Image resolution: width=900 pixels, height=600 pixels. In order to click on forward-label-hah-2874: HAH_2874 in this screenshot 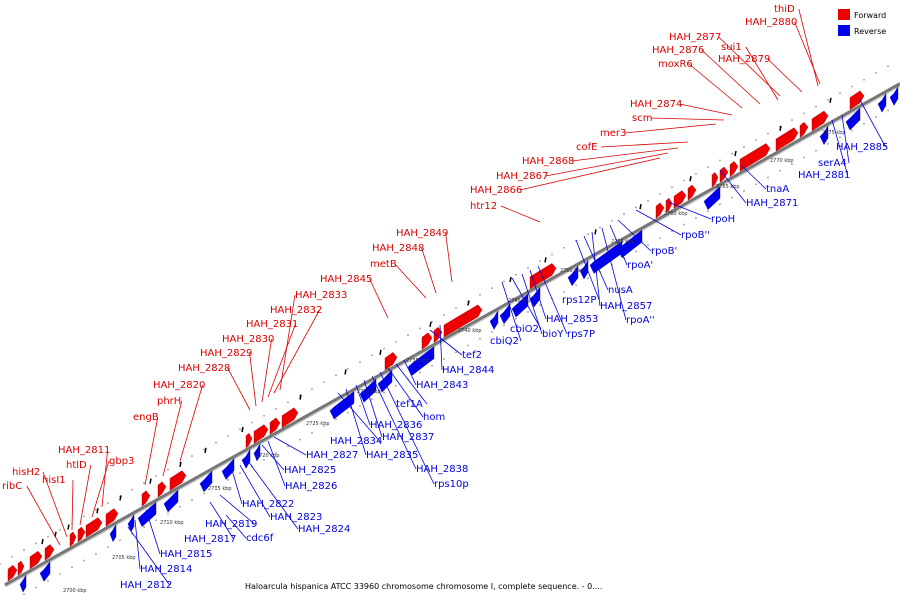, I will do `click(656, 104)`.